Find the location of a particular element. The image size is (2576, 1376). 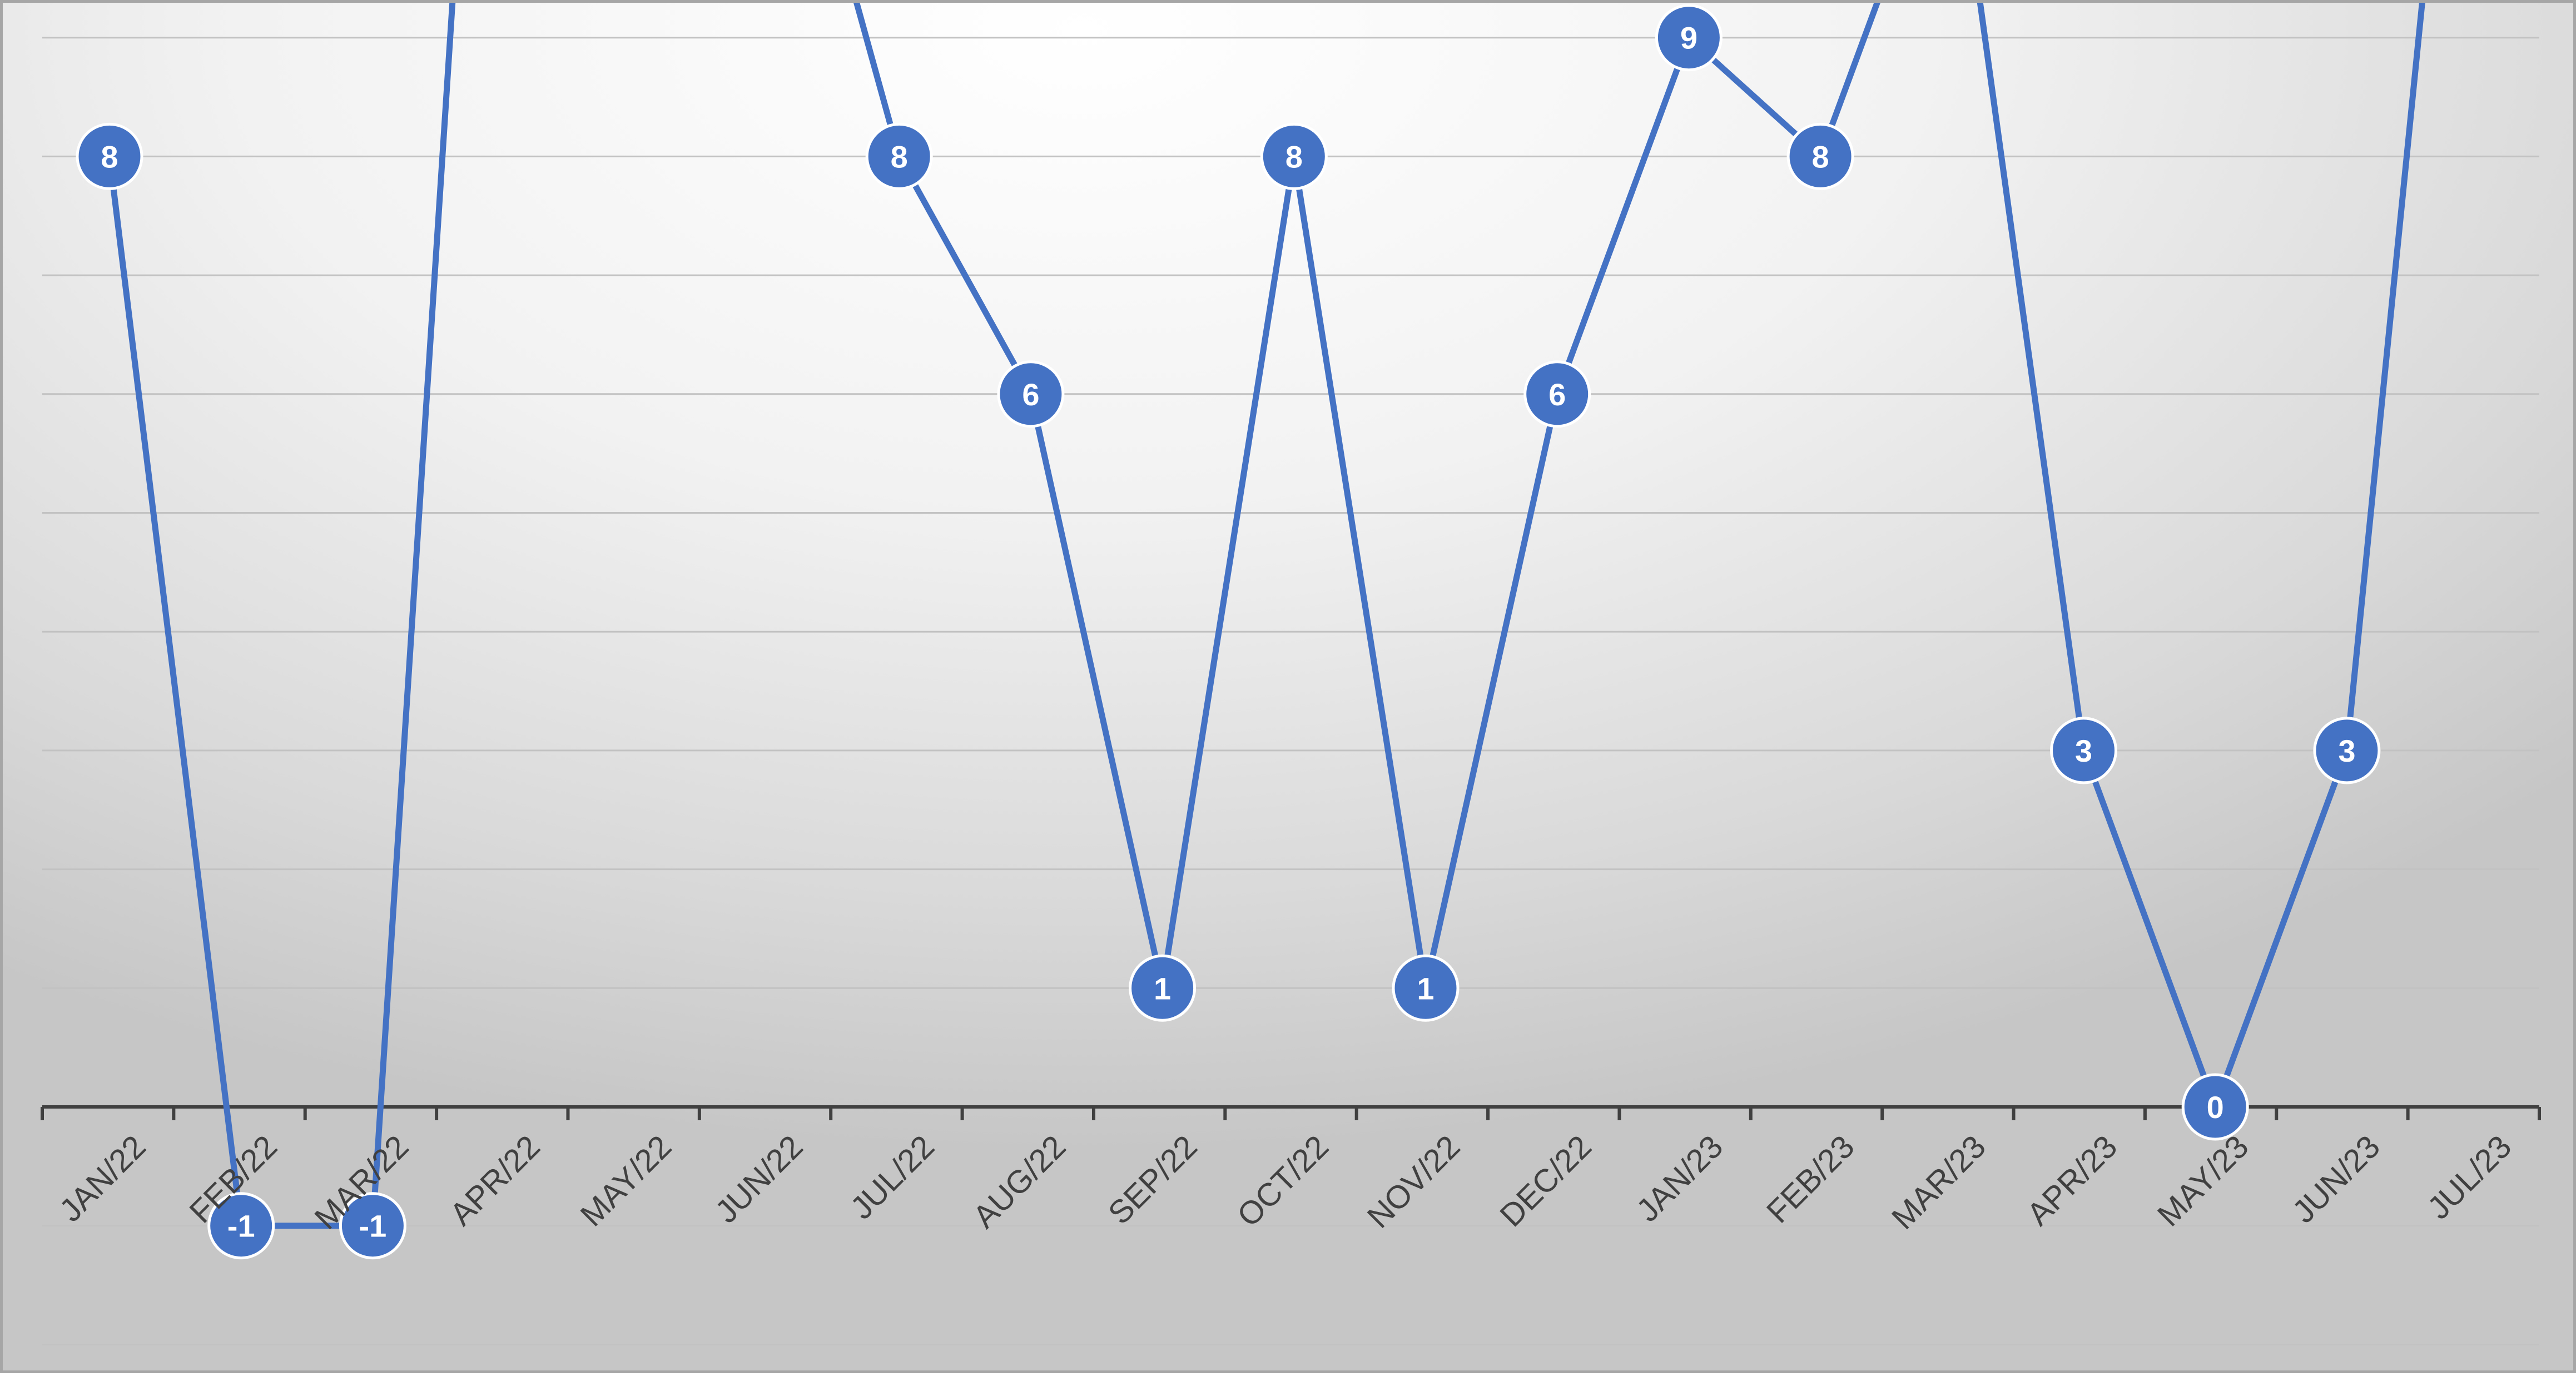

x-tick-label: OCT/22 is located at coordinates (1283, 1181).